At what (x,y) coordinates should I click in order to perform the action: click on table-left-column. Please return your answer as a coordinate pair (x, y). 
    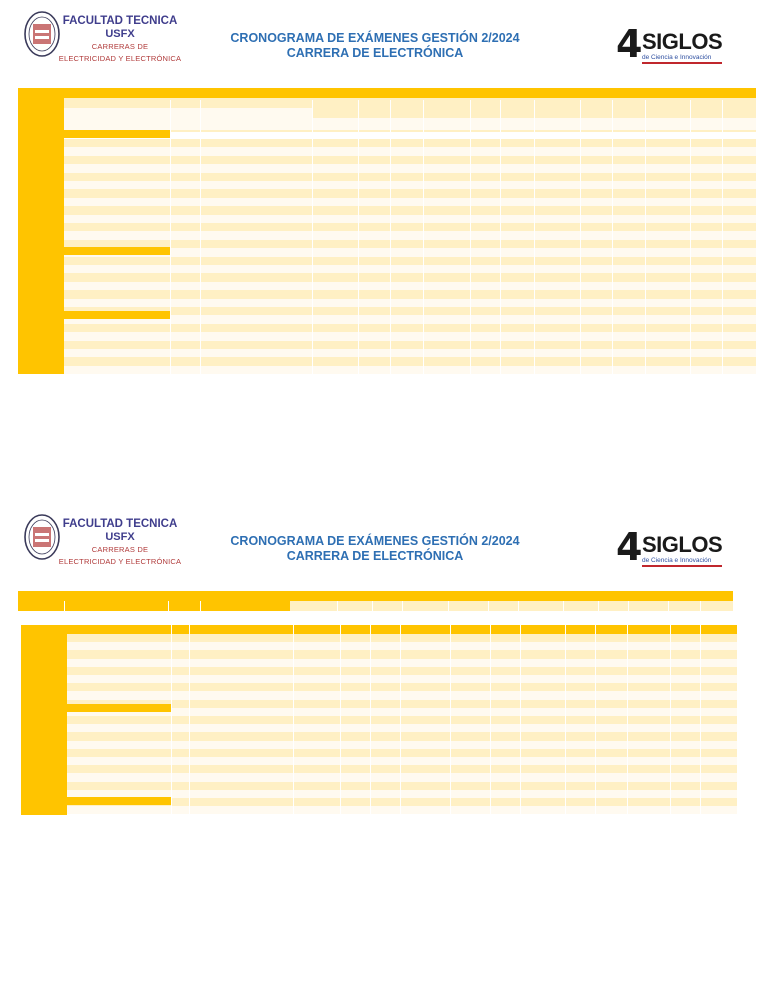
    Looking at the image, I should click on (44, 720).